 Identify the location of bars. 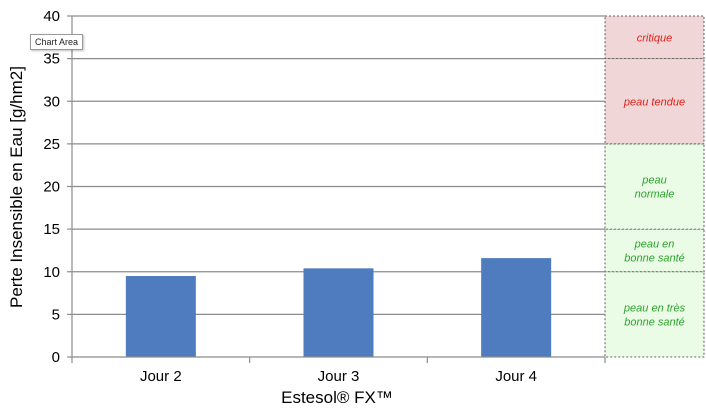
(338, 307).